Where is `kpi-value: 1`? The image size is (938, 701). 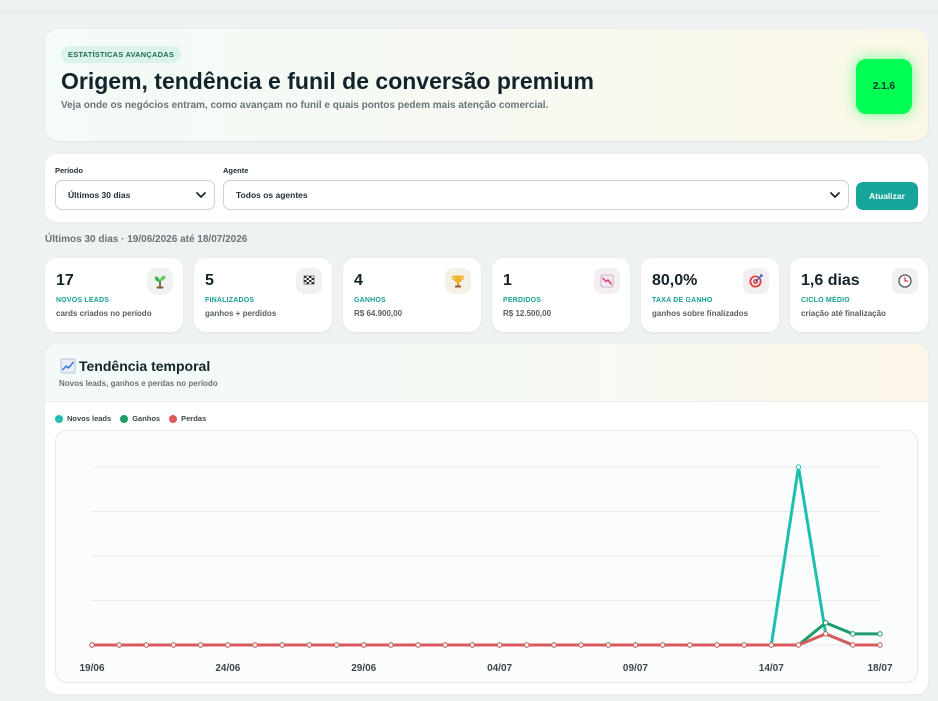
kpi-value: 1 is located at coordinates (507, 280).